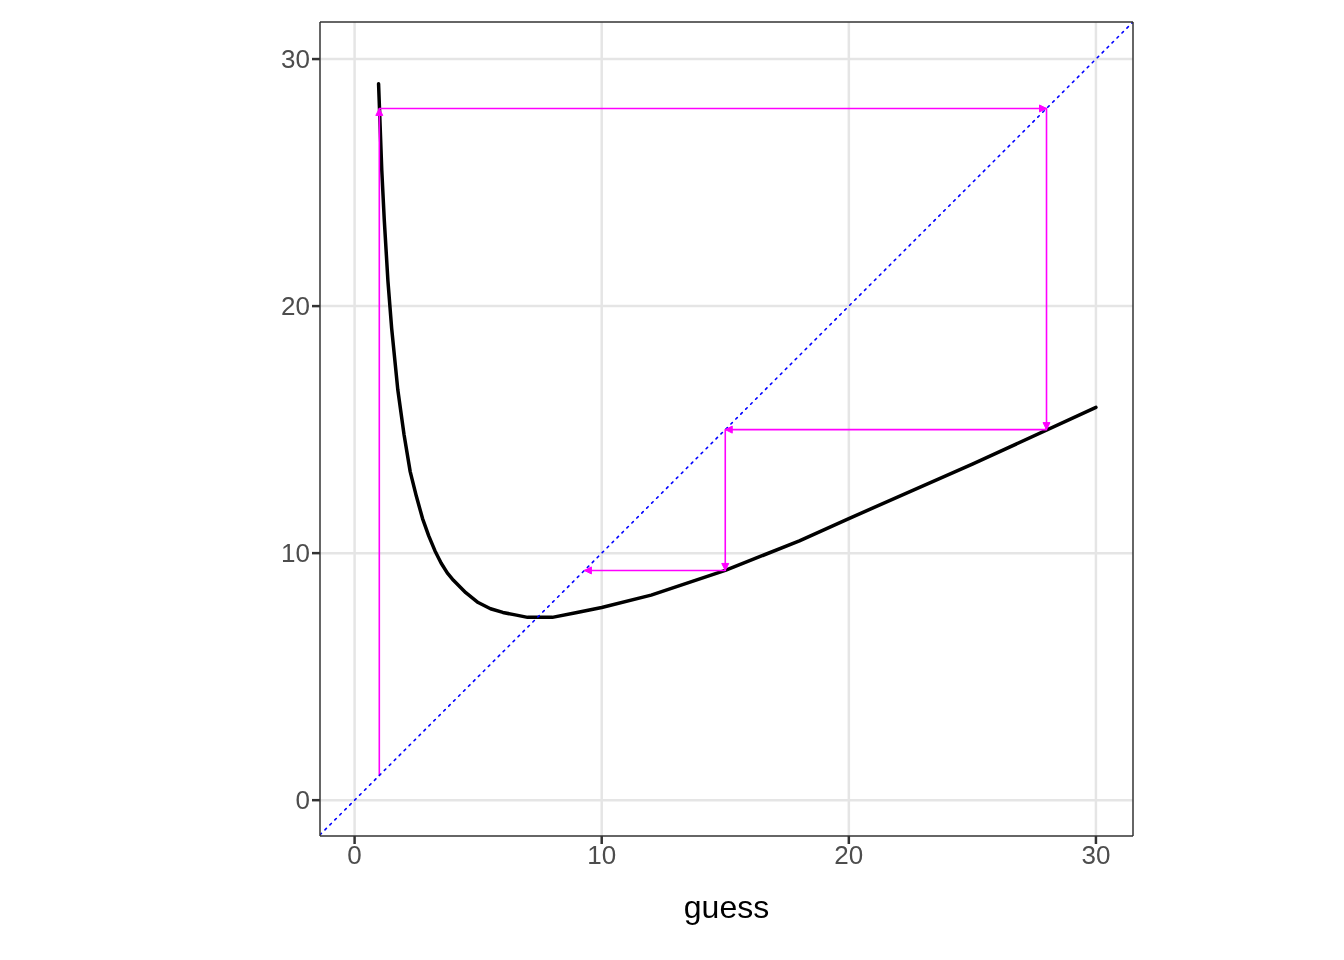 The width and height of the screenshot is (1344, 960). Describe the element at coordinates (295, 306) in the screenshot. I see `y-tick-label: 20` at that location.